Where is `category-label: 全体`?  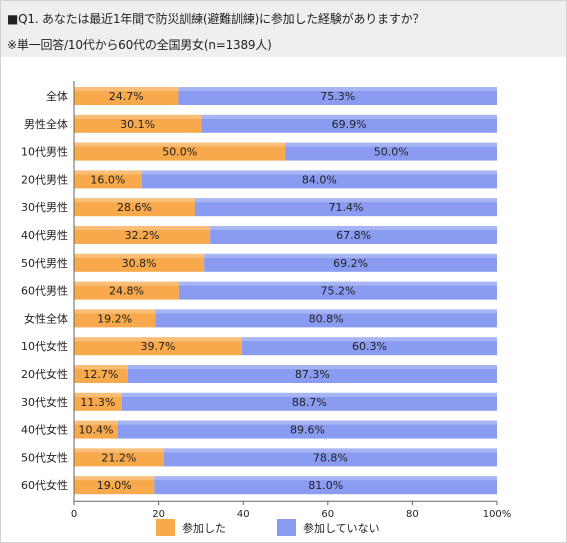 category-label: 全体 is located at coordinates (57, 96).